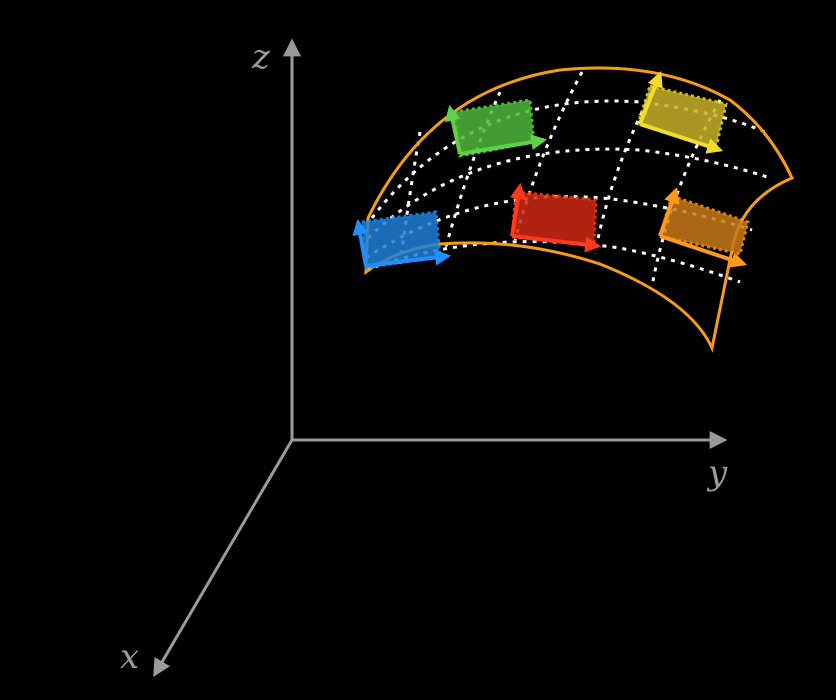 This screenshot has width=836, height=700. I want to click on red-patch, so click(556, 217).